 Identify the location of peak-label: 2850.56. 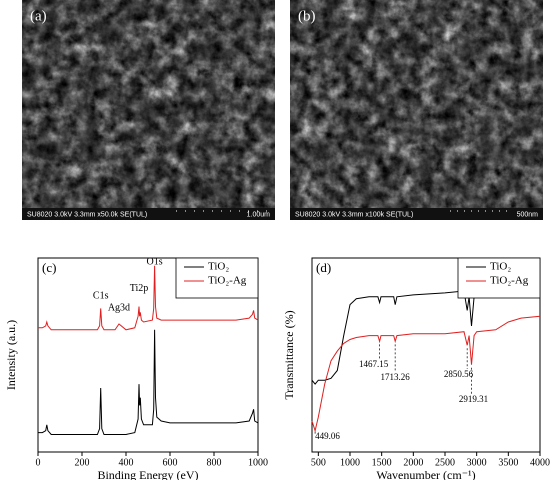
(459, 374).